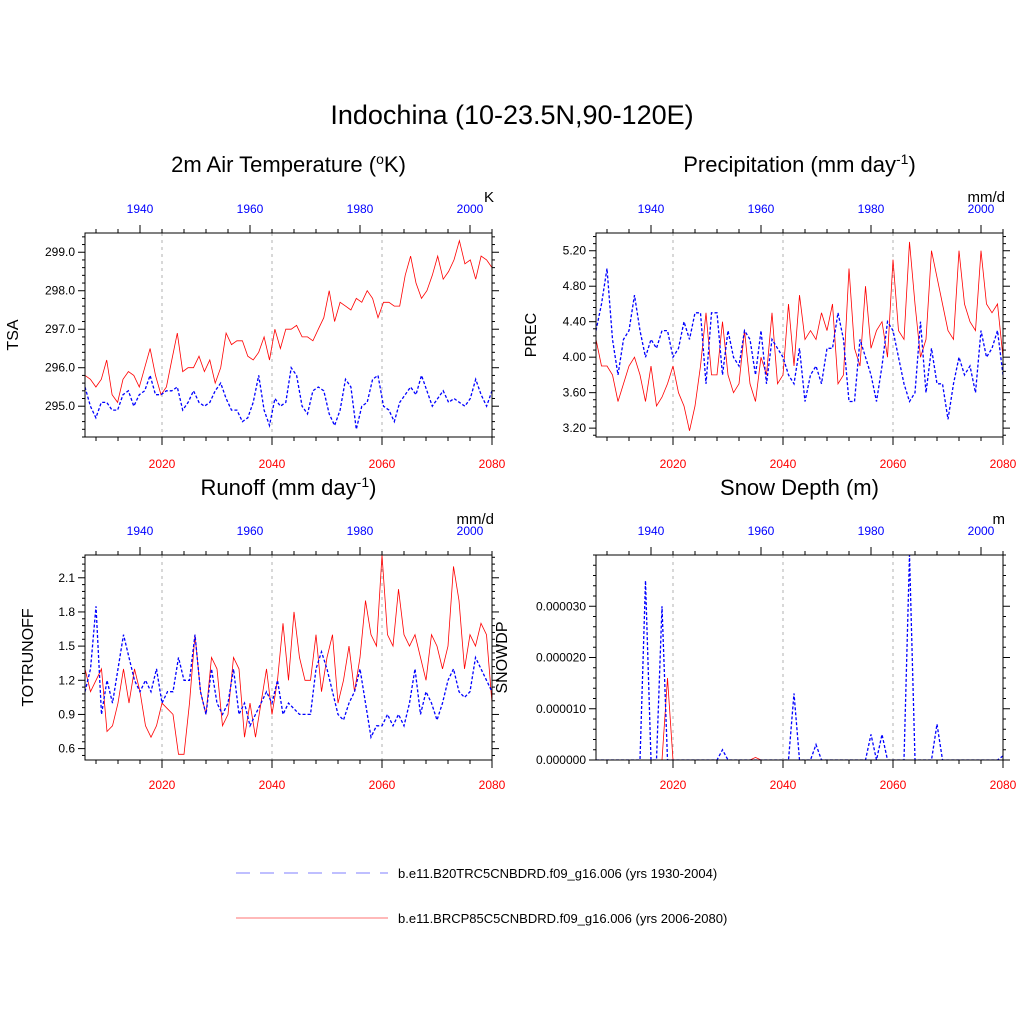 The width and height of the screenshot is (1024, 1024). What do you see at coordinates (60, 406) in the screenshot?
I see `y-tick-label: 295.0` at bounding box center [60, 406].